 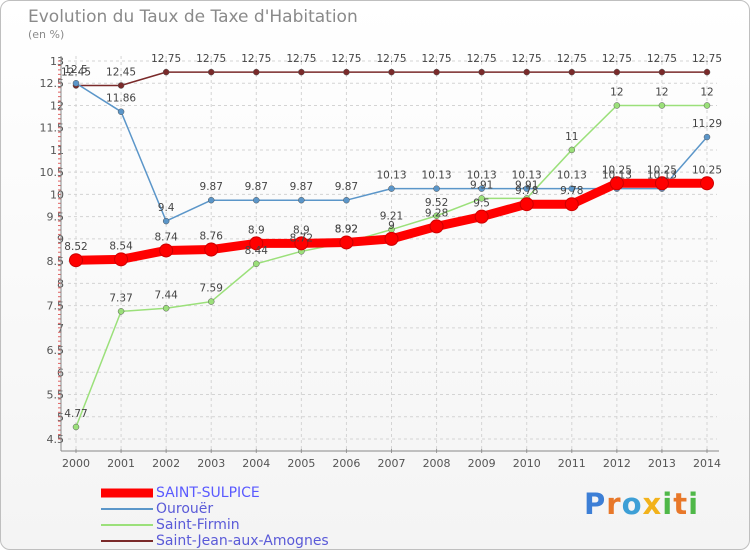 I want to click on y-tick-label: 8.5, so click(x=56, y=261).